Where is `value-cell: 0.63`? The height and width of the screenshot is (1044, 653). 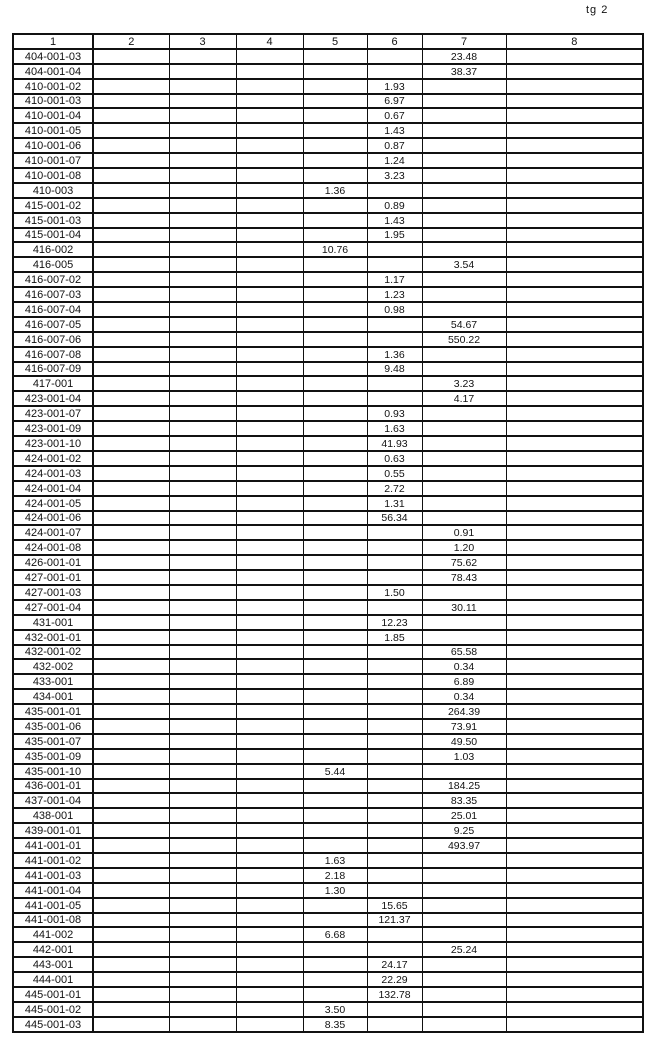
value-cell: 0.63 is located at coordinates (394, 458).